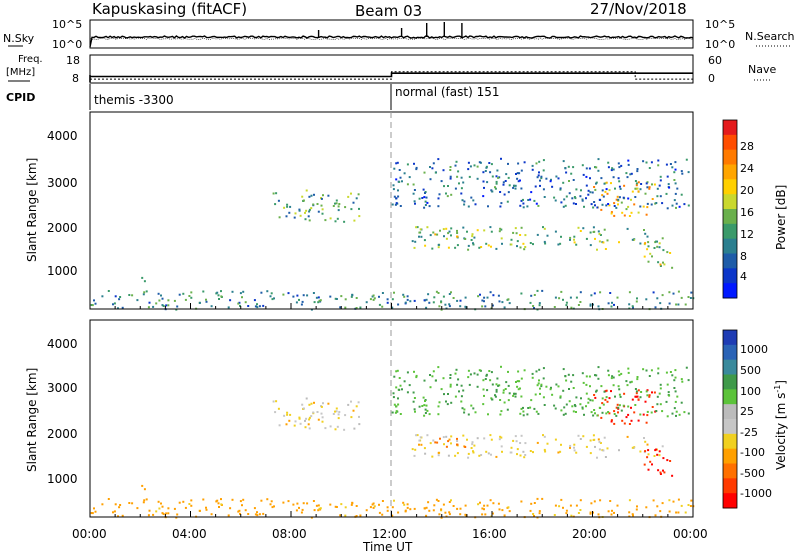 The height and width of the screenshot is (554, 800). I want to click on velocity-ytick-4000: 4000, so click(62, 344).